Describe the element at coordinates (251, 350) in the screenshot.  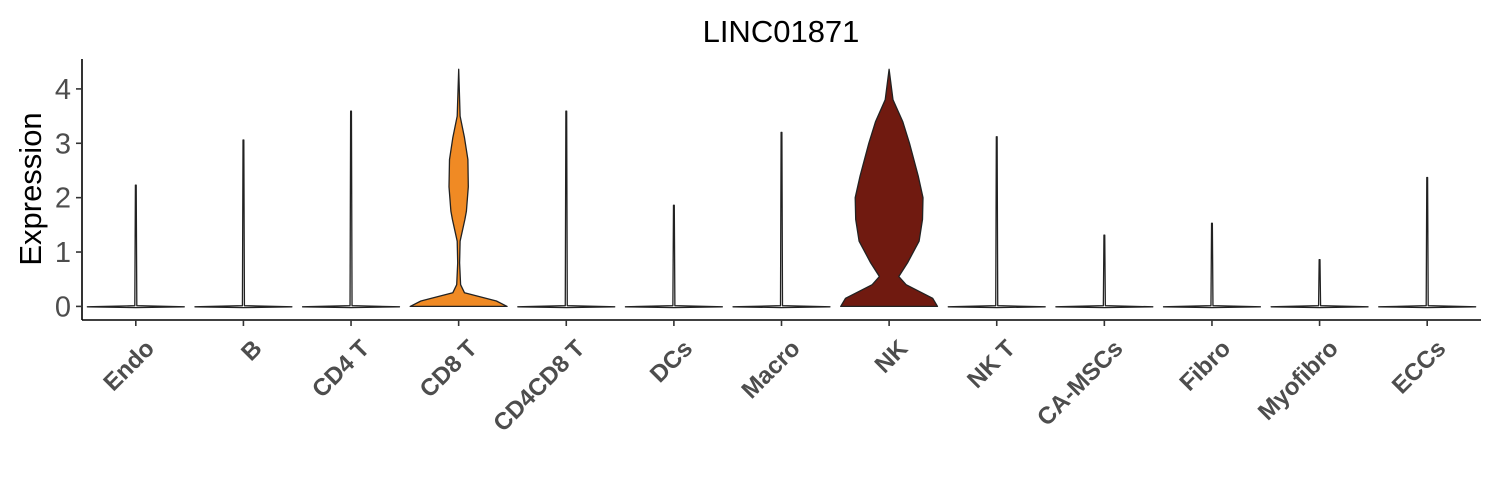
I see `x-tick-label: B` at that location.